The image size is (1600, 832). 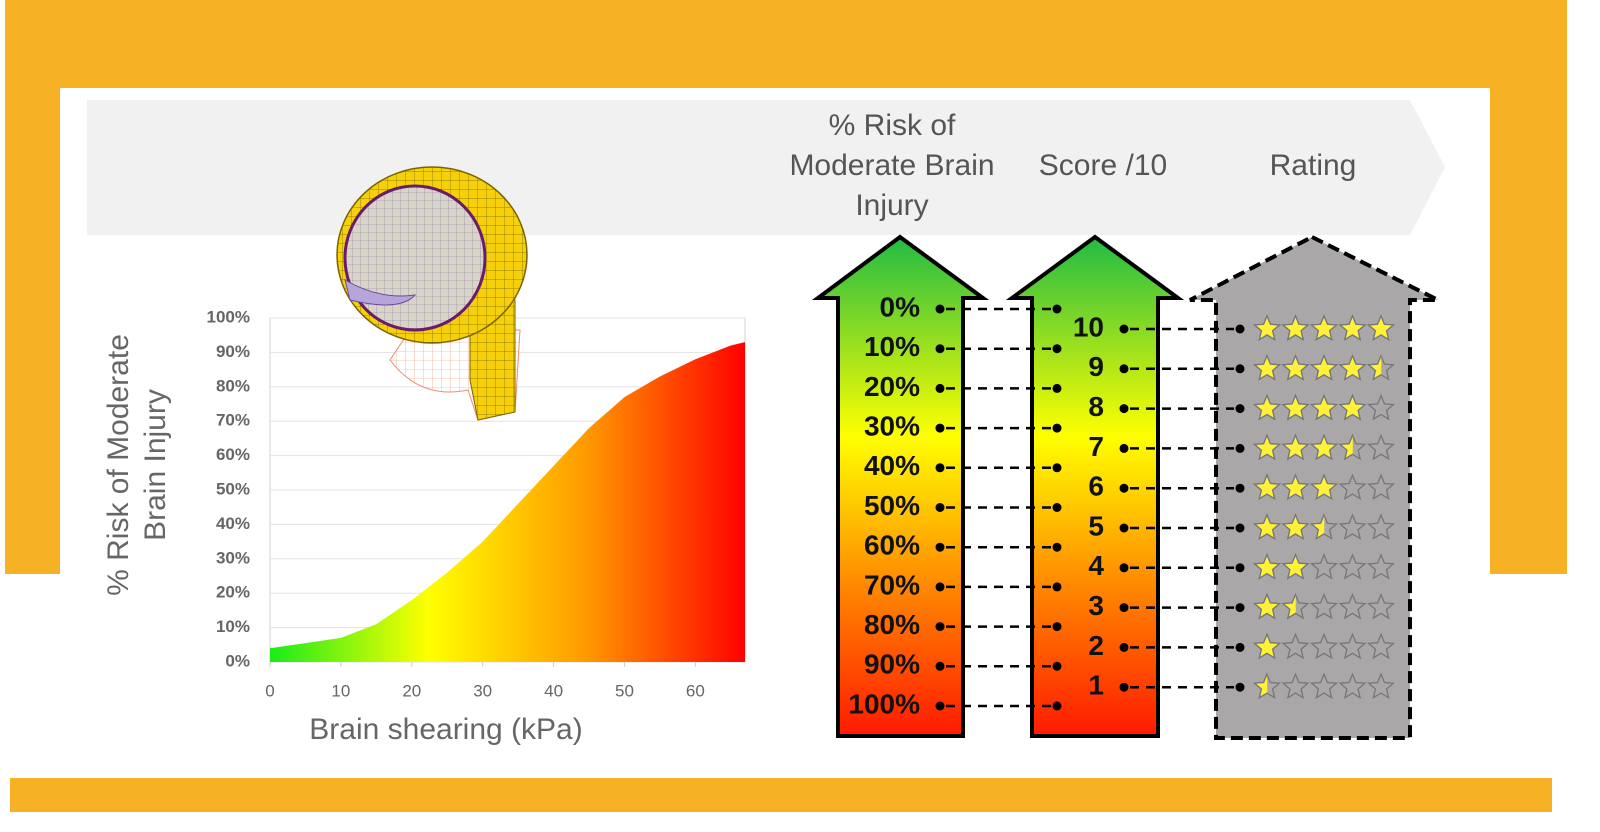 I want to click on score: 4, so click(x=1096, y=565).